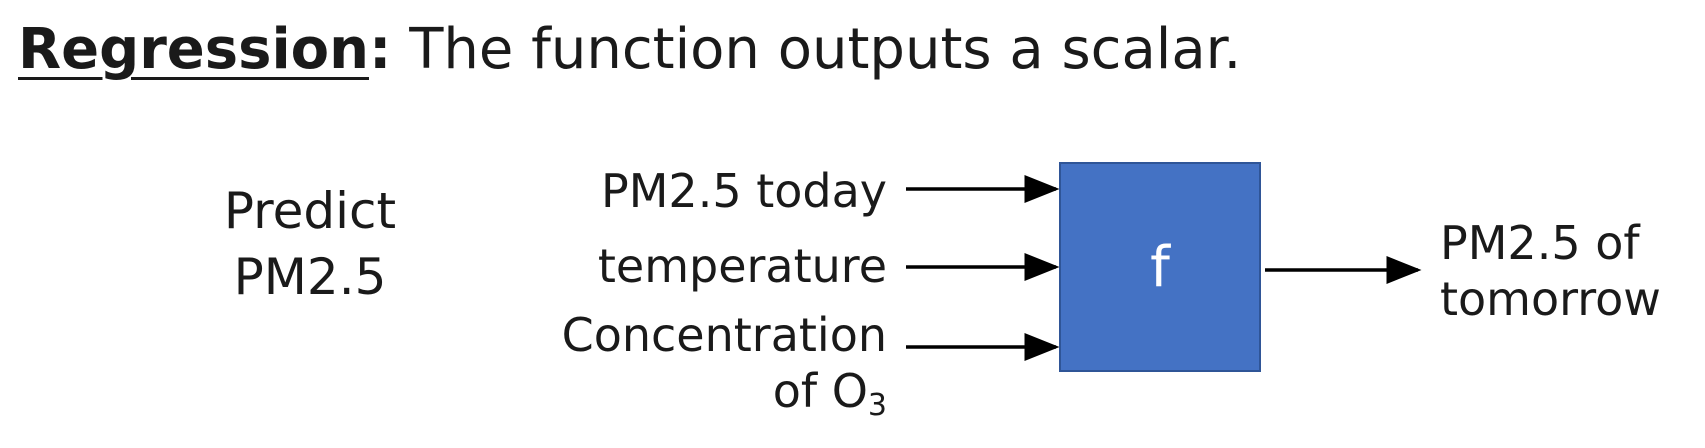 The height and width of the screenshot is (448, 1705). Describe the element at coordinates (742, 266) in the screenshot. I see `input-label-temperature: temperature` at that location.